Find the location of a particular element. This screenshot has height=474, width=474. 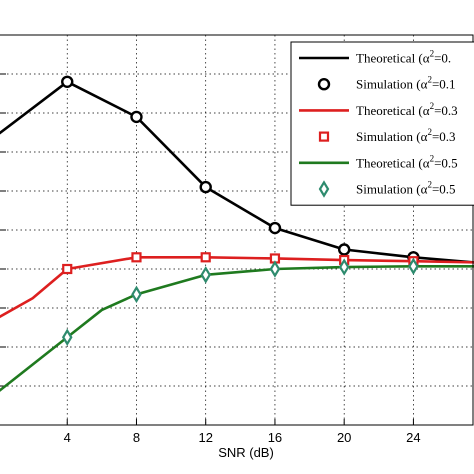

legend-label-value: =0. is located at coordinates (442, 58).